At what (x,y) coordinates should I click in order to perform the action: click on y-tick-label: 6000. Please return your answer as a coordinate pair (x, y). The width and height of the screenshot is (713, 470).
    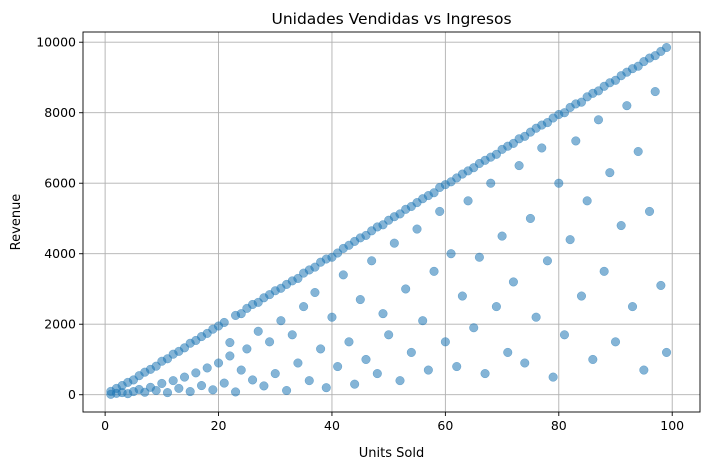
    Looking at the image, I should click on (60, 183).